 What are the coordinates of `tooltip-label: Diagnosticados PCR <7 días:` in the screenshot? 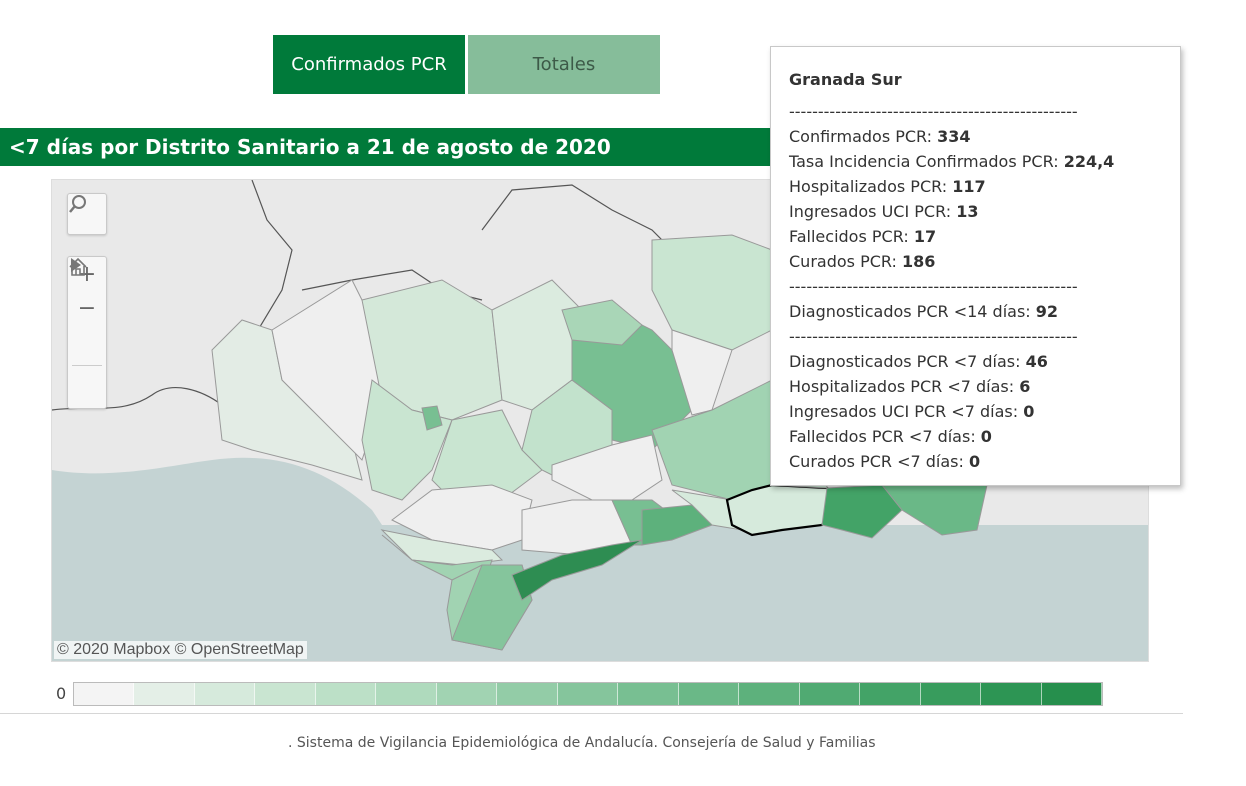 It's located at (907, 361).